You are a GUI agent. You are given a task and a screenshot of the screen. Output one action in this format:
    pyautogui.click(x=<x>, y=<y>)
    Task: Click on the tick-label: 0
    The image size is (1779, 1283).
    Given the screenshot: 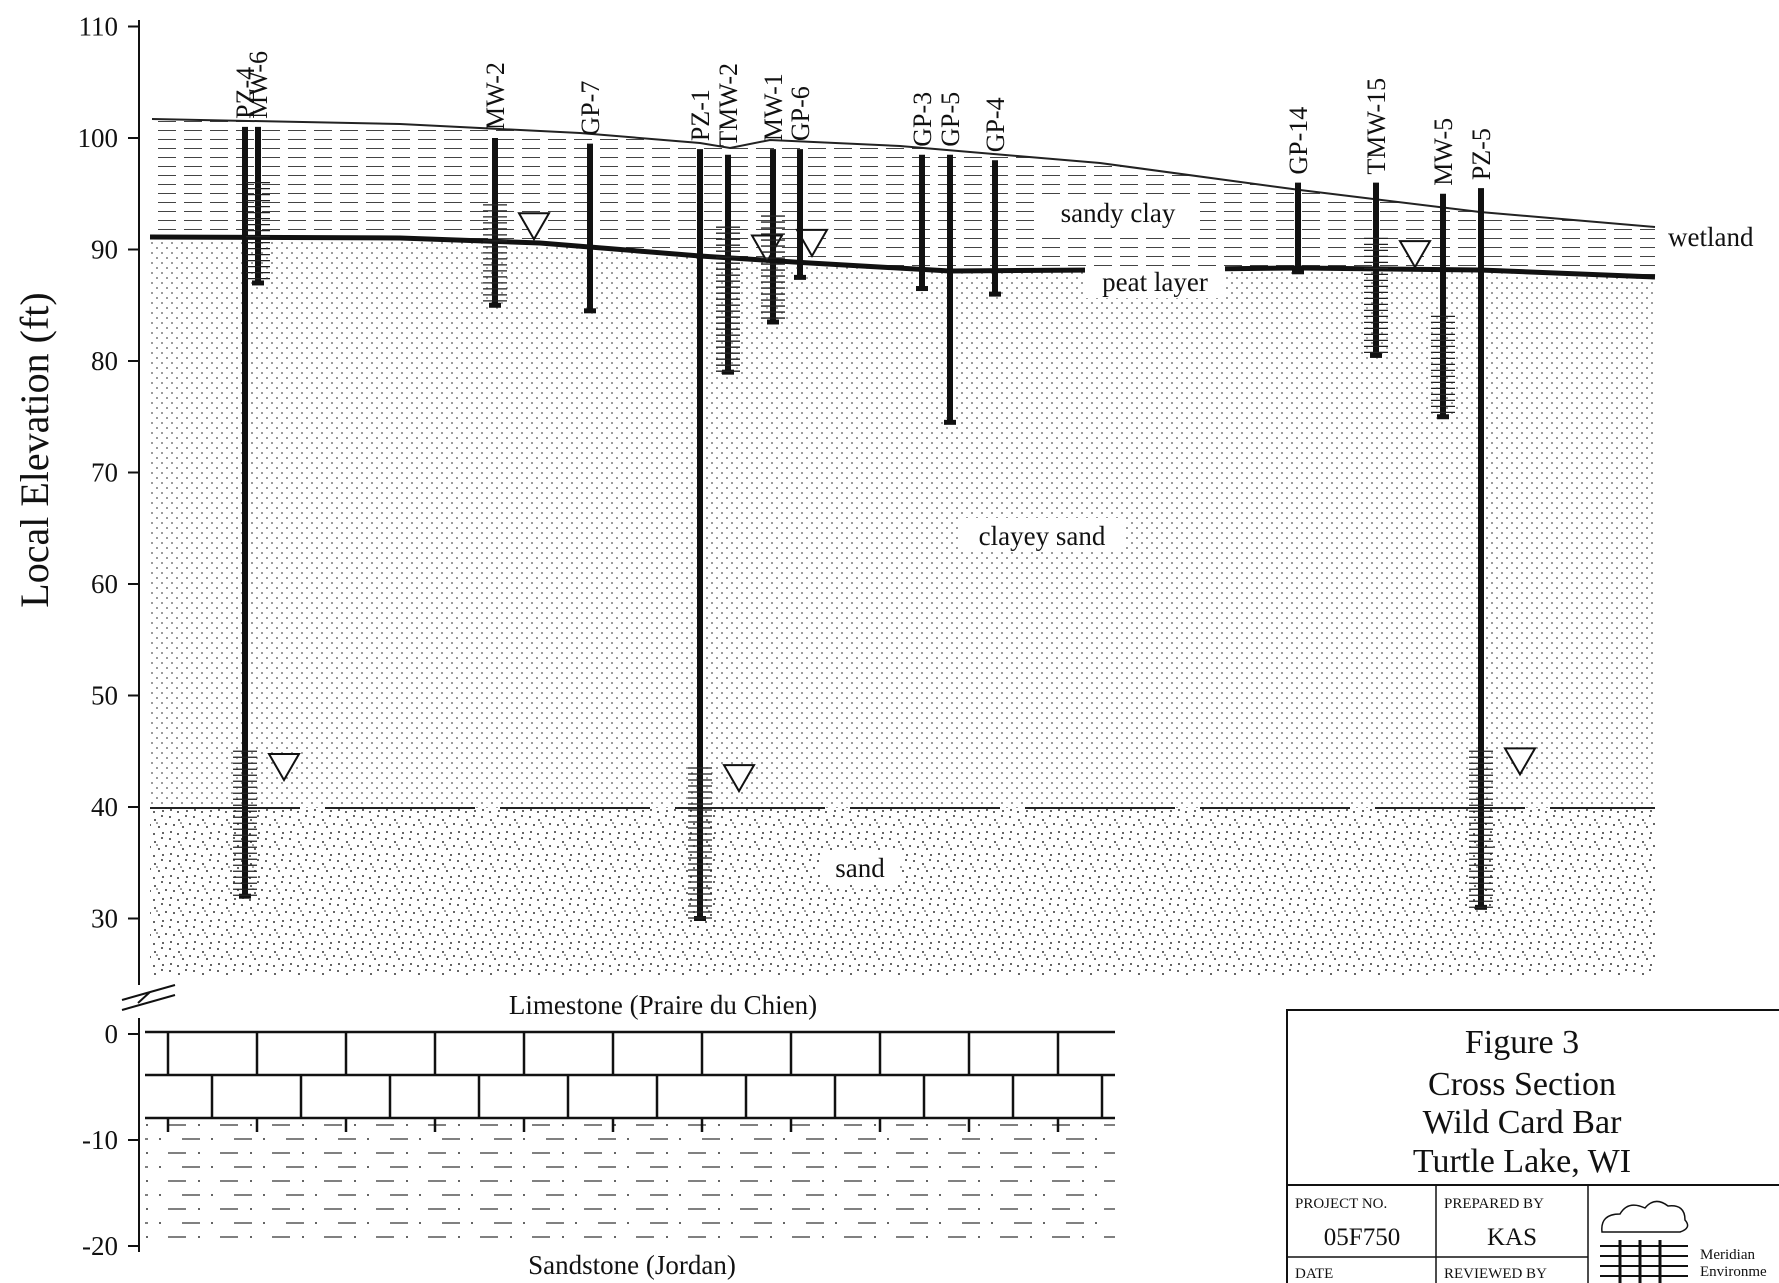 What is the action you would take?
    pyautogui.click(x=112, y=1034)
    